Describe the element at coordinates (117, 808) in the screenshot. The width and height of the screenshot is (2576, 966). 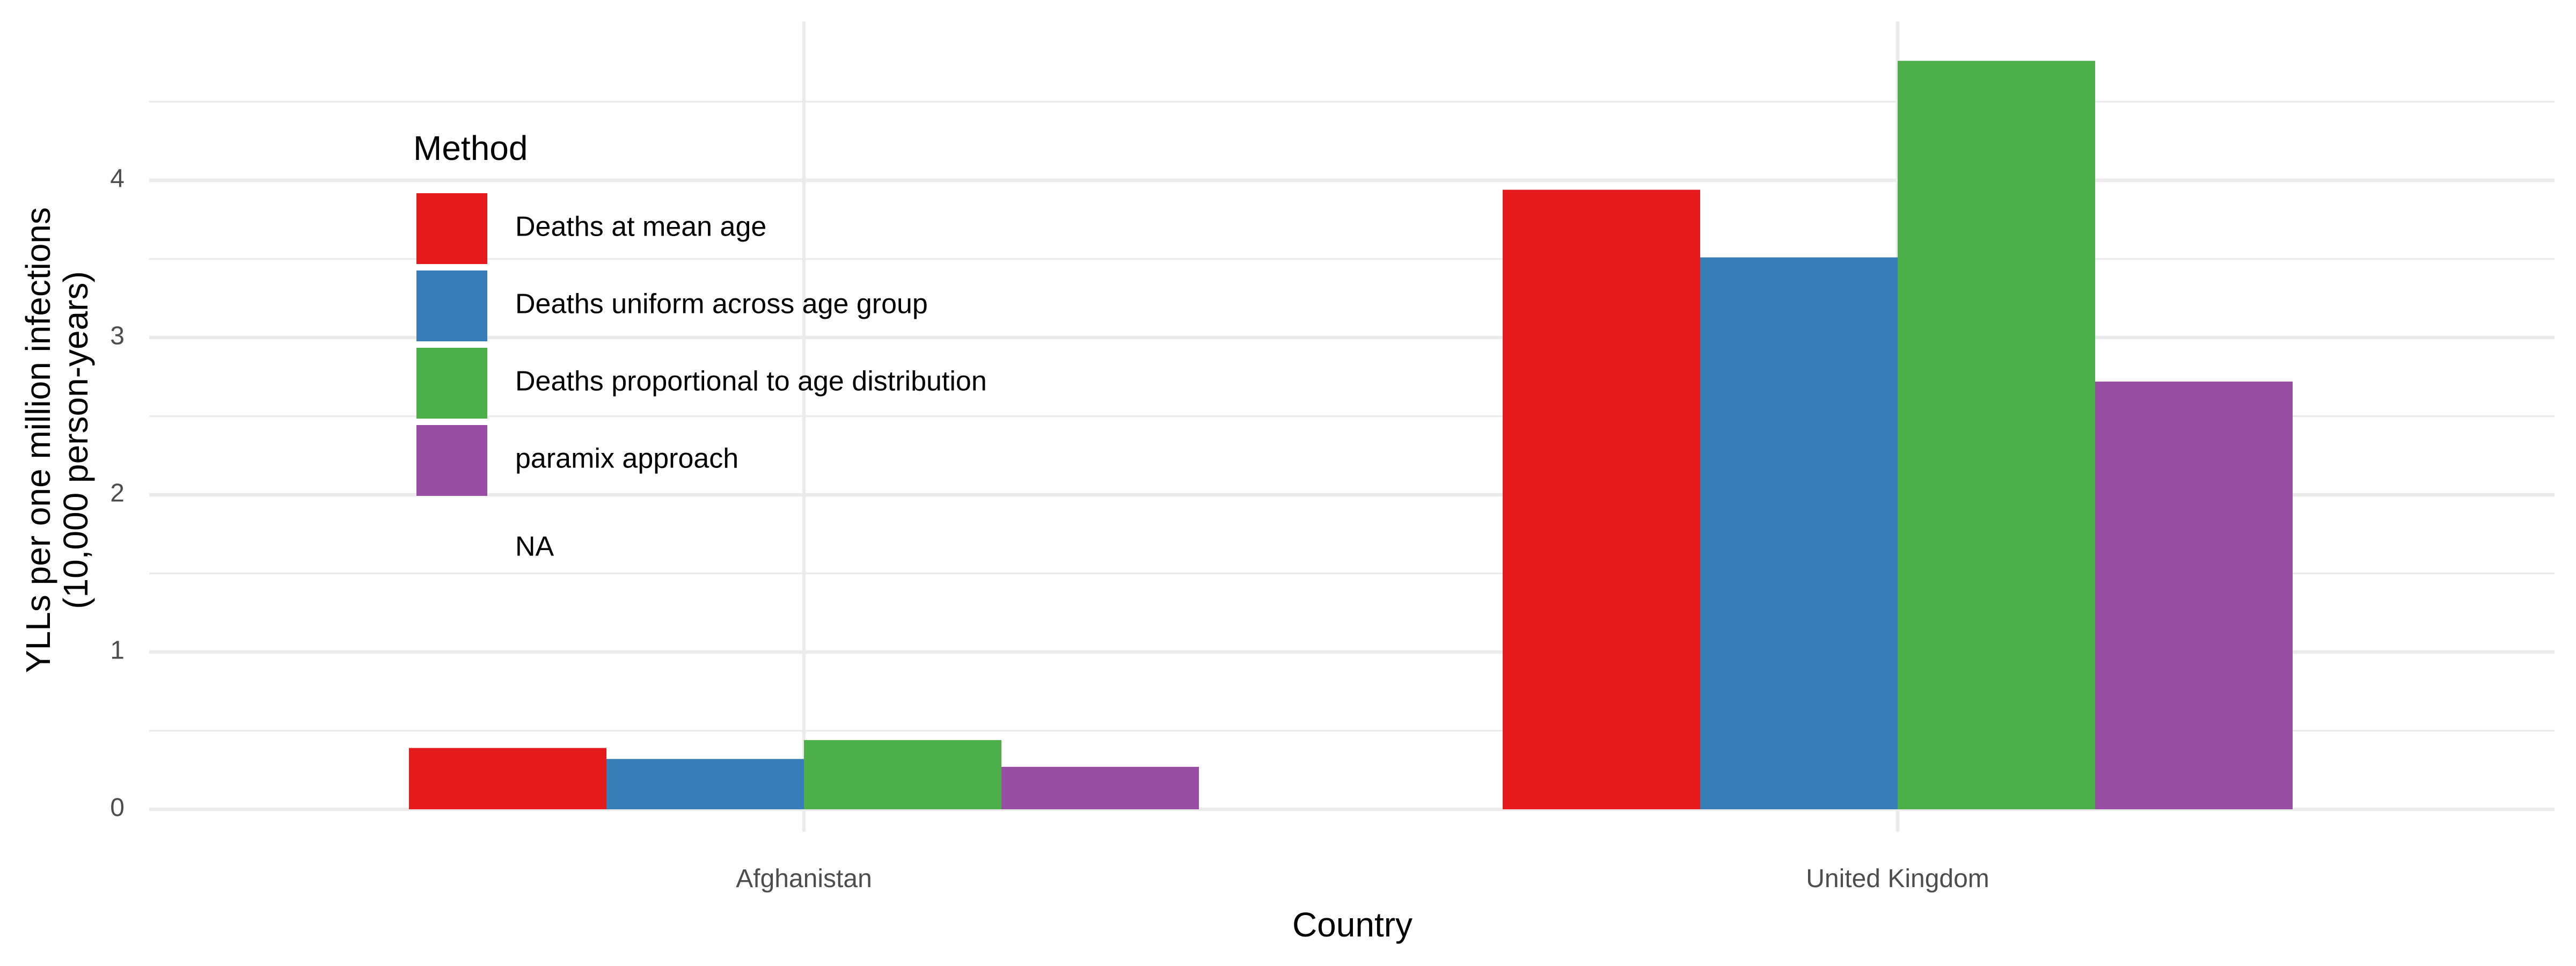
I see `y-tick-label: 0` at that location.